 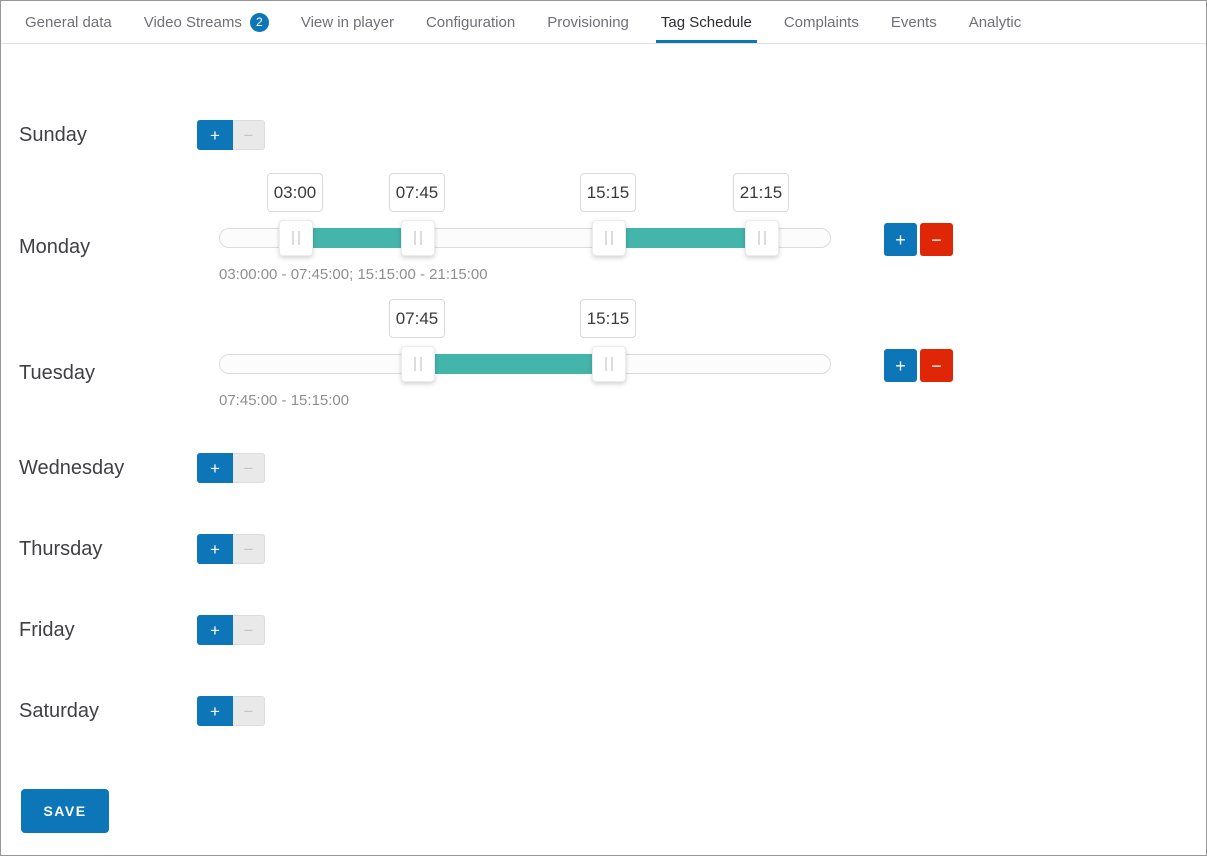 I want to click on video-streams-count-badge: 2, so click(x=259, y=22).